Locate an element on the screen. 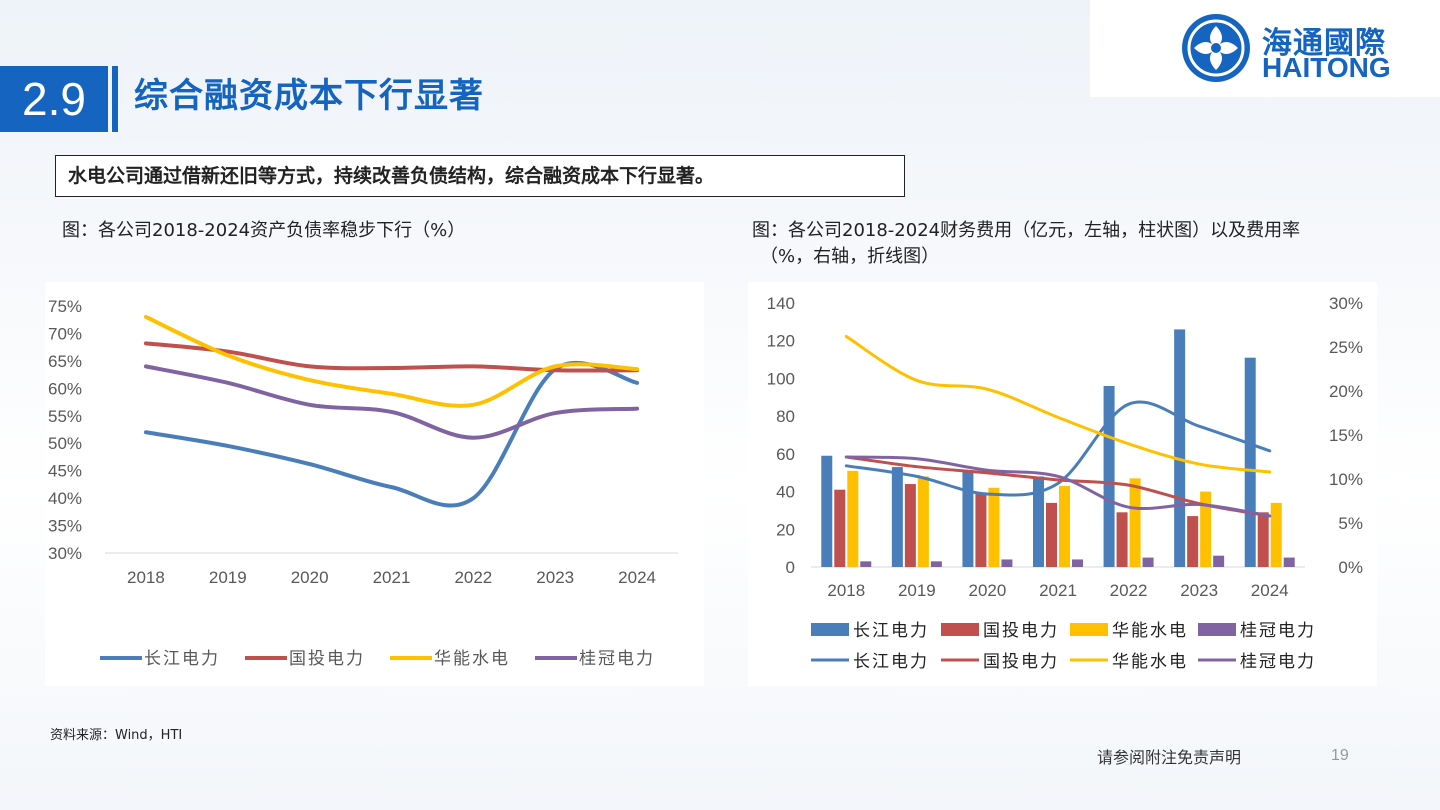 The height and width of the screenshot is (810, 1440). y-tick-label: 70% is located at coordinates (65, 333).